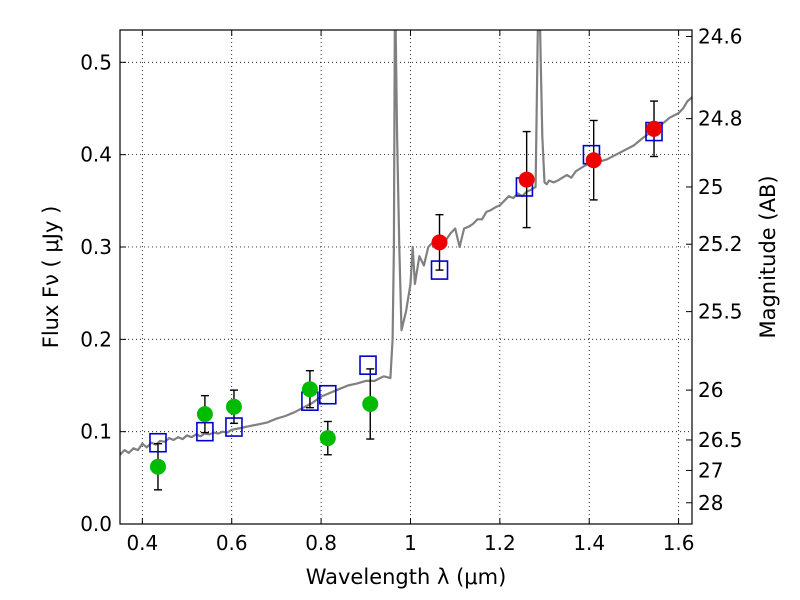  Describe the element at coordinates (51, 277) in the screenshot. I see `y-axis-title: Flux Fν ( μJy )` at that location.